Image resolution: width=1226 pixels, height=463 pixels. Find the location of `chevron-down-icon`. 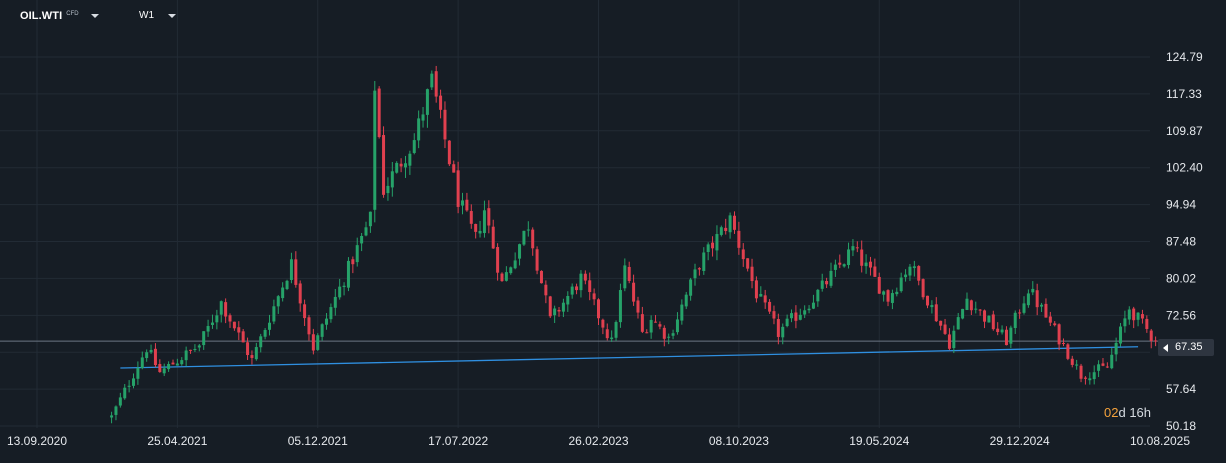

chevron-down-icon is located at coordinates (94, 16).